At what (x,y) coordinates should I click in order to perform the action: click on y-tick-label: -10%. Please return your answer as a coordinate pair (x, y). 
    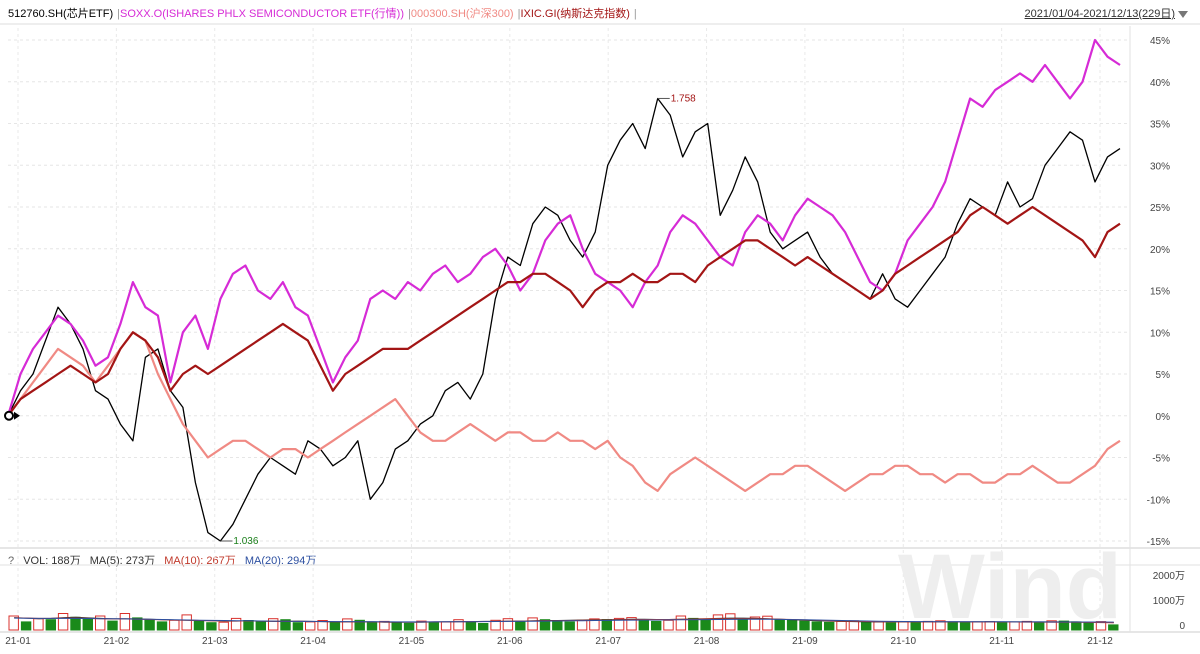
    Looking at the image, I should click on (1158, 500).